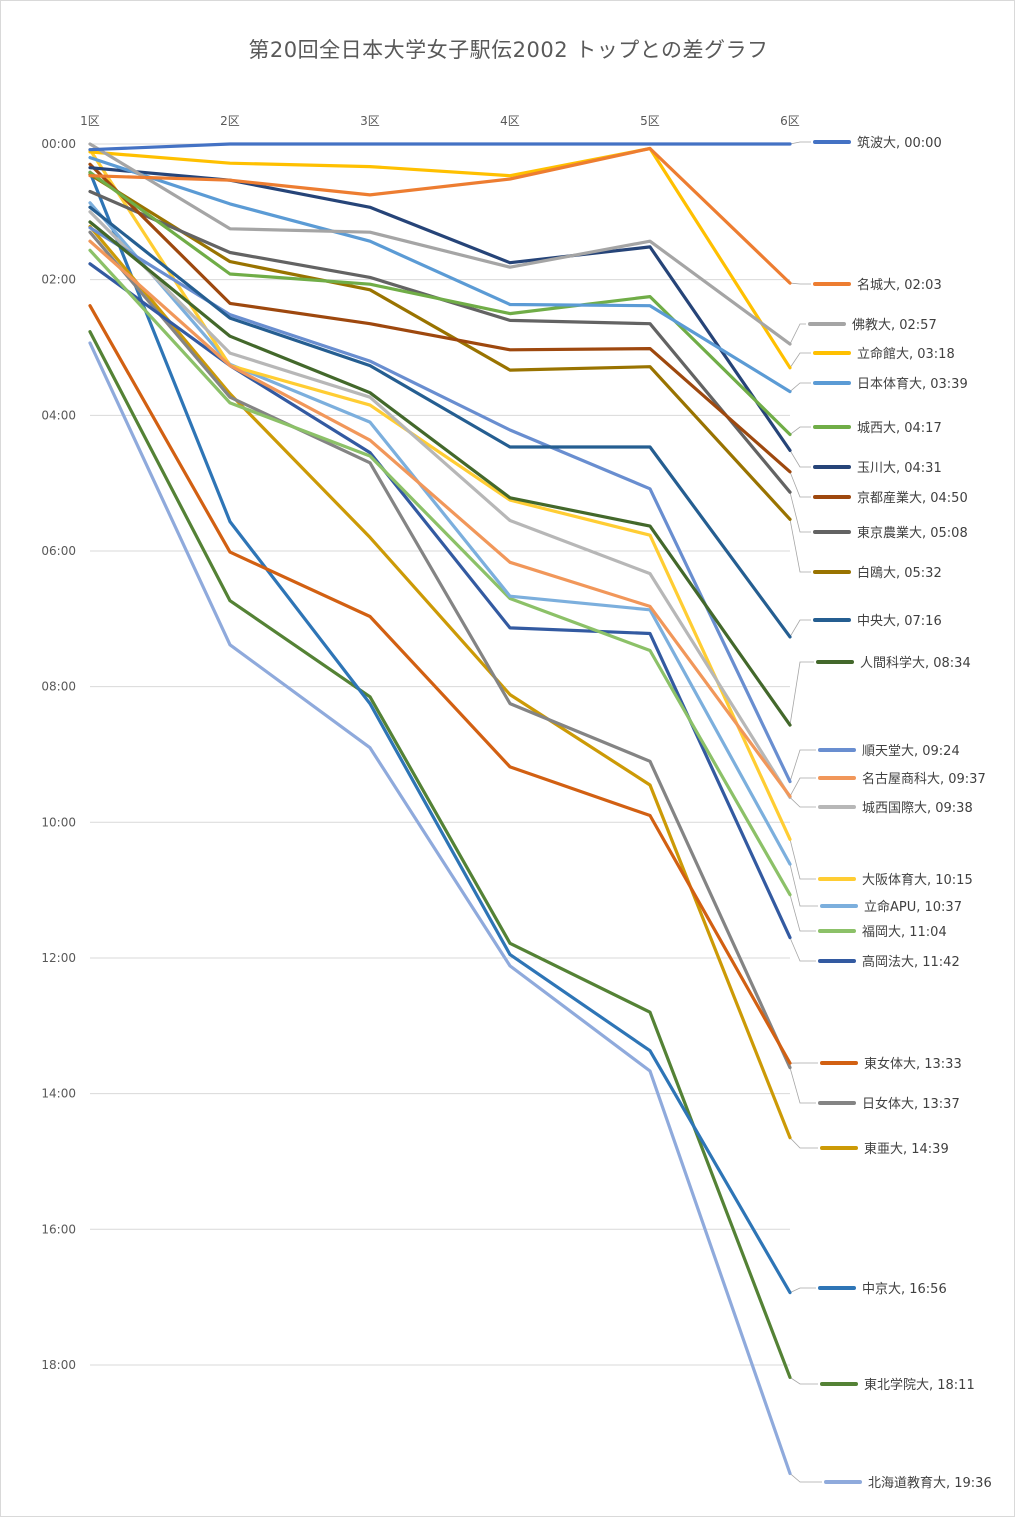 This screenshot has width=1017, height=1527. What do you see at coordinates (917, 808) in the screenshot?
I see `legend-label: 城西国際大, 09:38` at bounding box center [917, 808].